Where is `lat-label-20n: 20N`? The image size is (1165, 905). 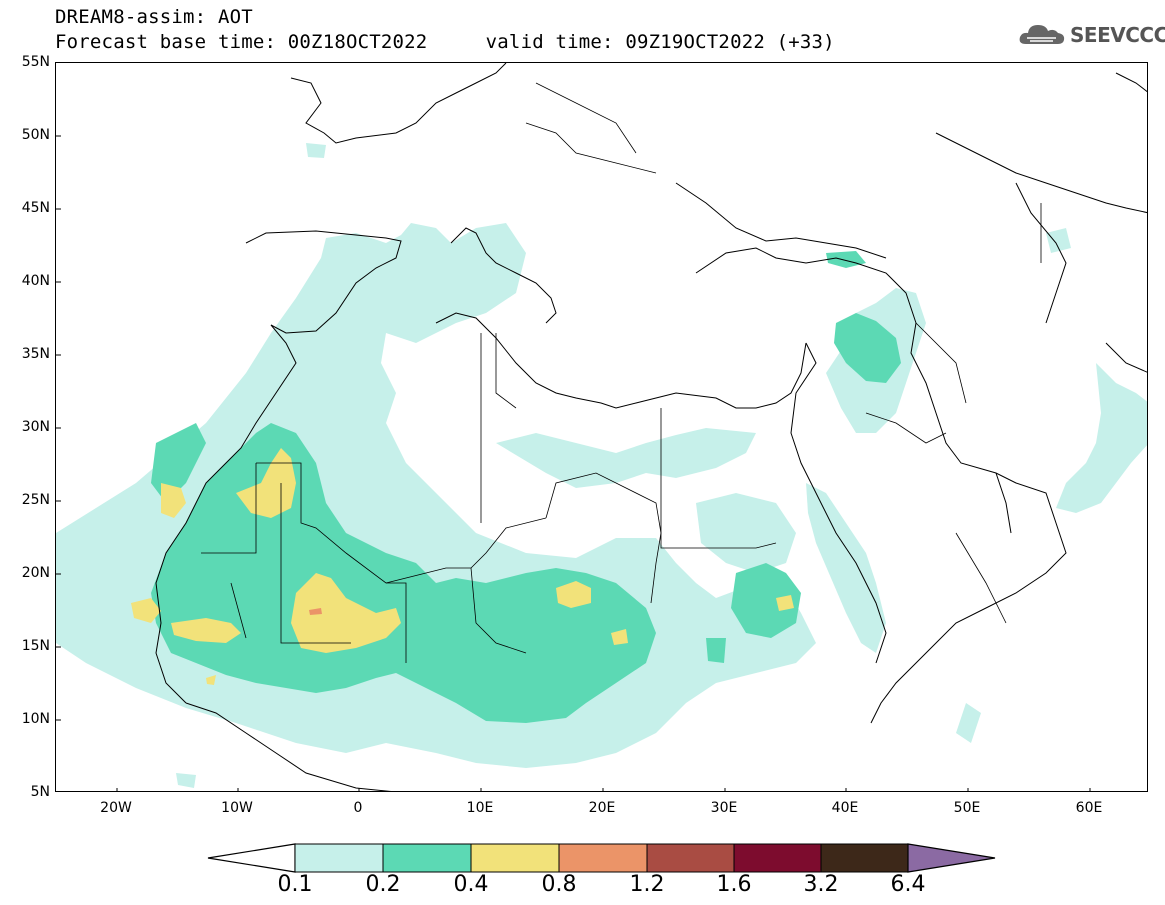 lat-label-20n: 20N is located at coordinates (35, 573).